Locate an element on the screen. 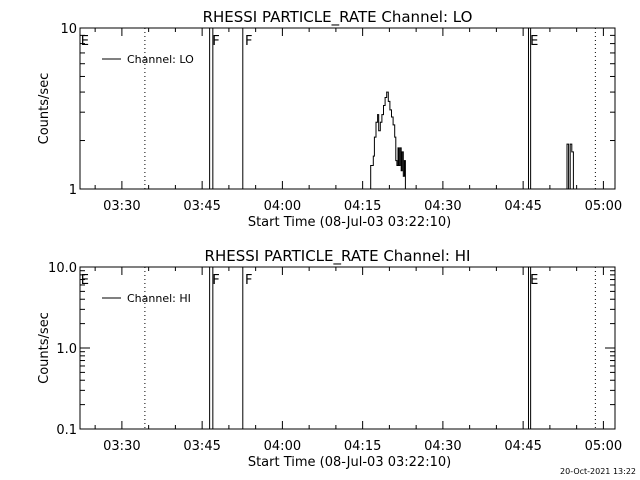 The width and height of the screenshot is (640, 480). y-tick-label: 10.0 is located at coordinates (62, 268).